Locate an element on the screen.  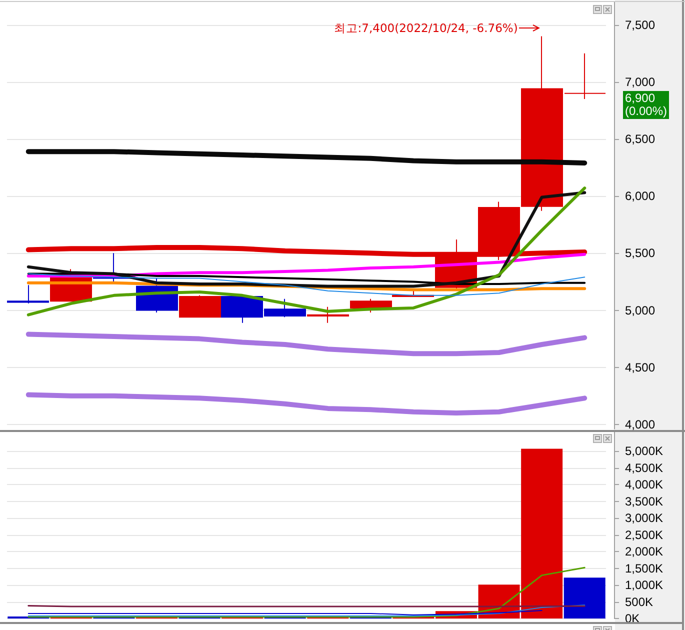
y-tick-label: 6,500 is located at coordinates (640, 139).